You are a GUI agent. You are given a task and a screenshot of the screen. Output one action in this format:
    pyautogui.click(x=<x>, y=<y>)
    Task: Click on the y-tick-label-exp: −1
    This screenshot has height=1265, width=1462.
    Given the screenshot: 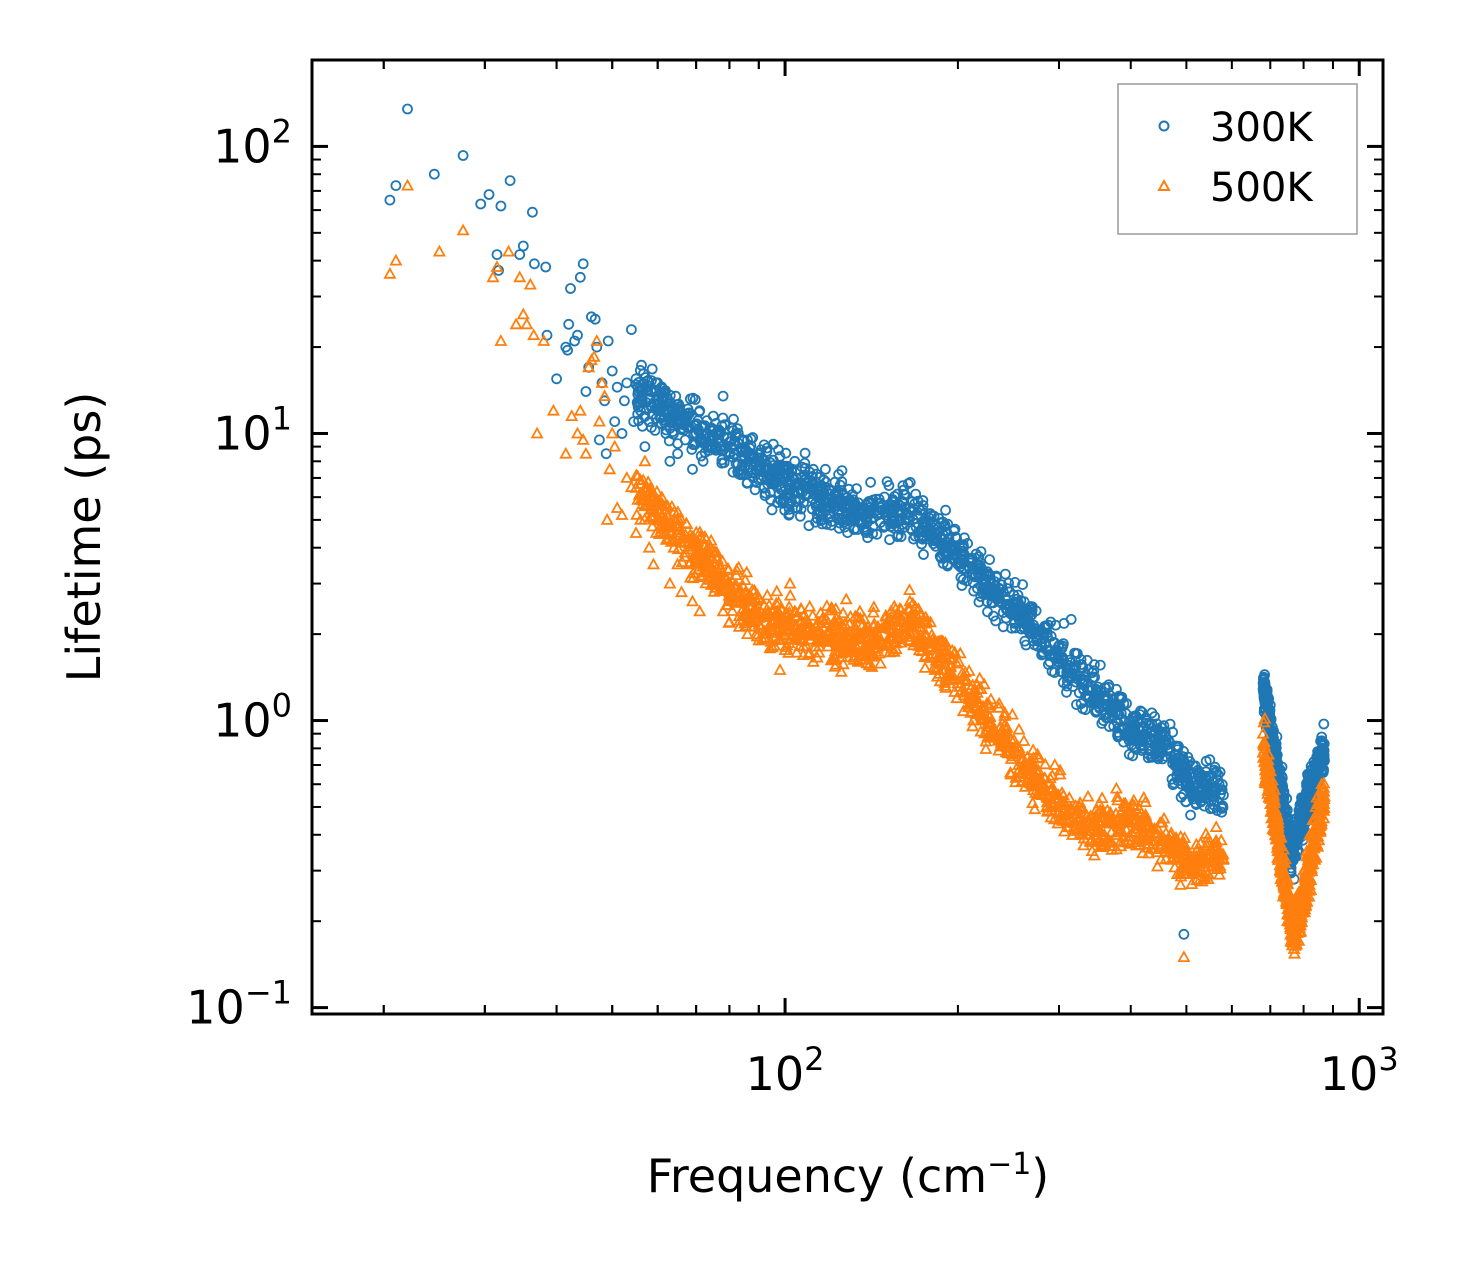 What is the action you would take?
    pyautogui.click(x=268, y=993)
    